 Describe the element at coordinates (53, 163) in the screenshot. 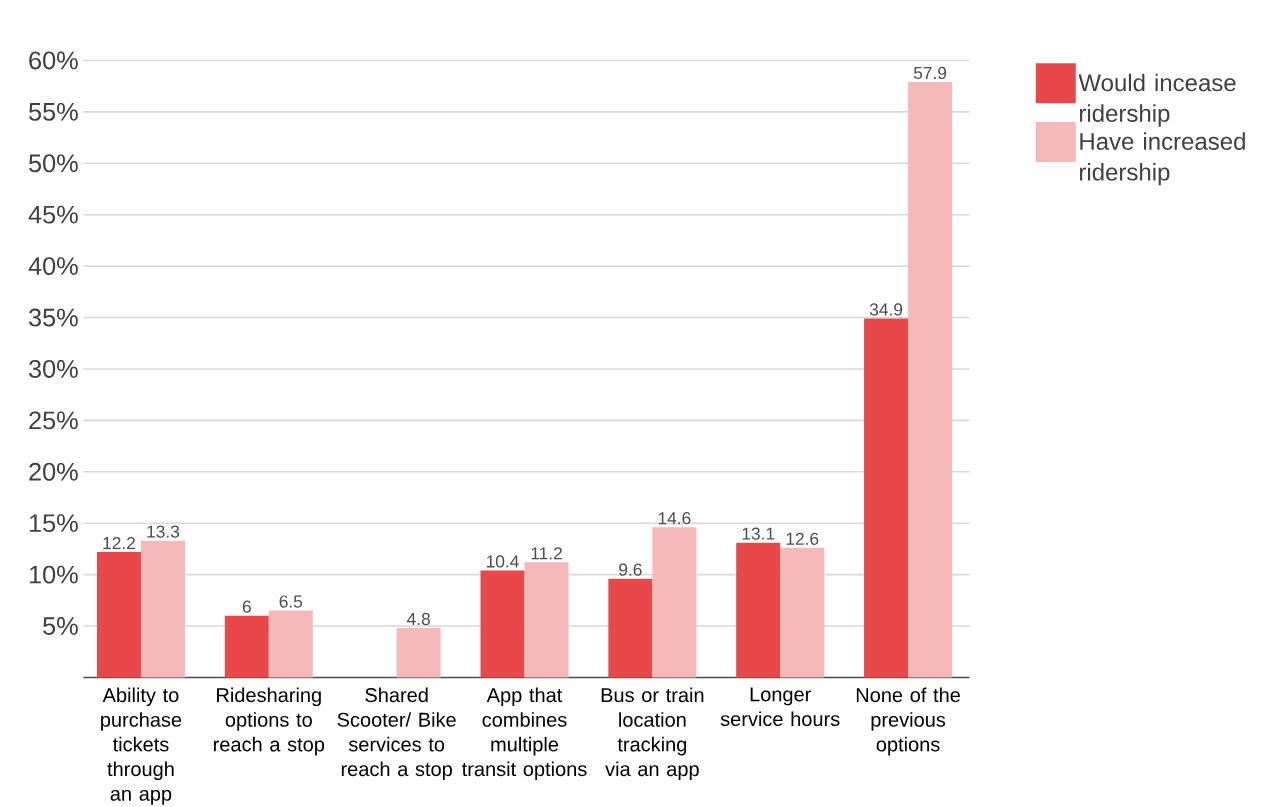

I see `y-tick-label: 50%` at that location.